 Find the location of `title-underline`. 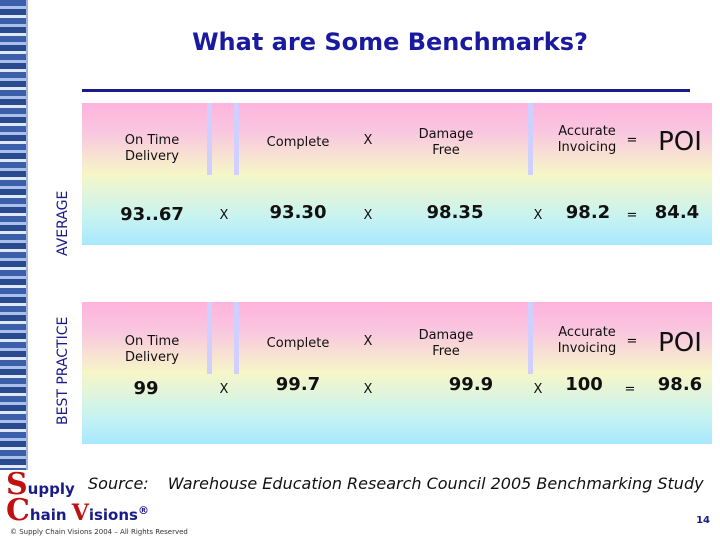

title-underline is located at coordinates (386, 90).